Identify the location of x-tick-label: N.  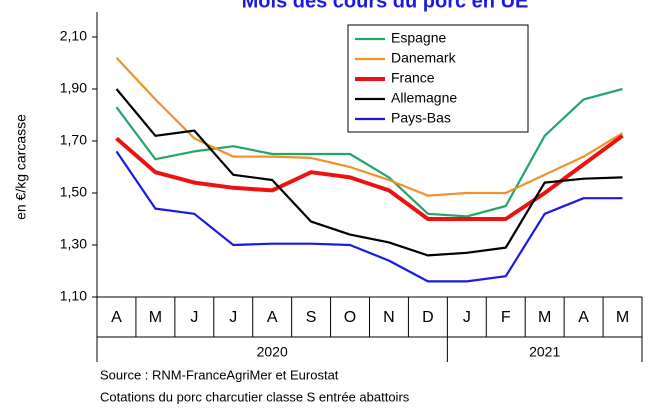
(389, 317).